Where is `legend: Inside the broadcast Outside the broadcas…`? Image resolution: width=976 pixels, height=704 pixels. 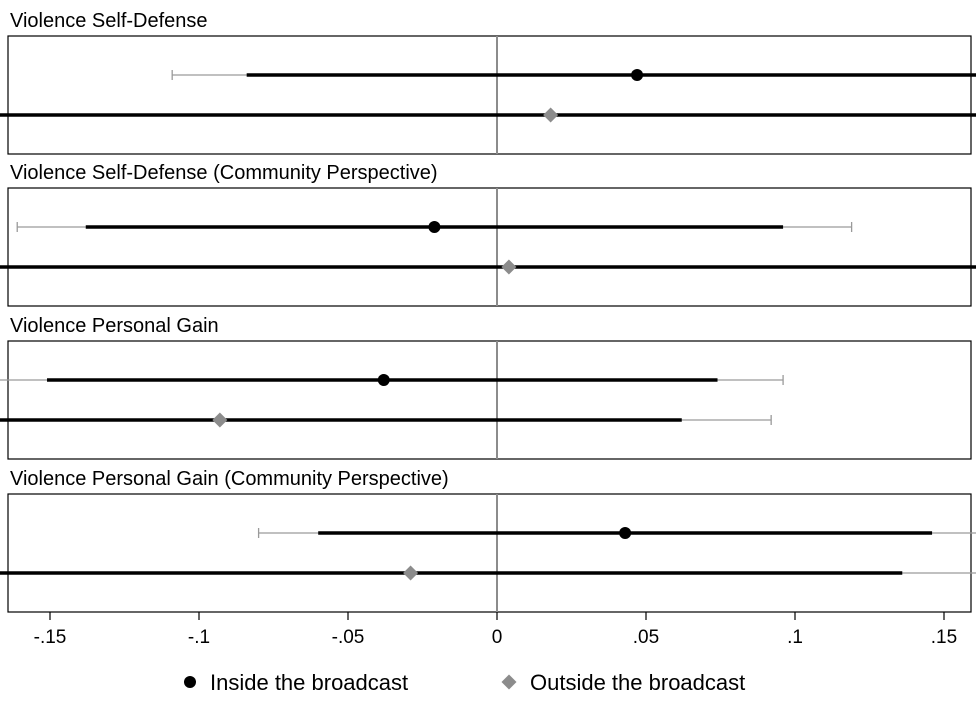 legend: Inside the broadcast Outside the broadcas… is located at coordinates (464, 682).